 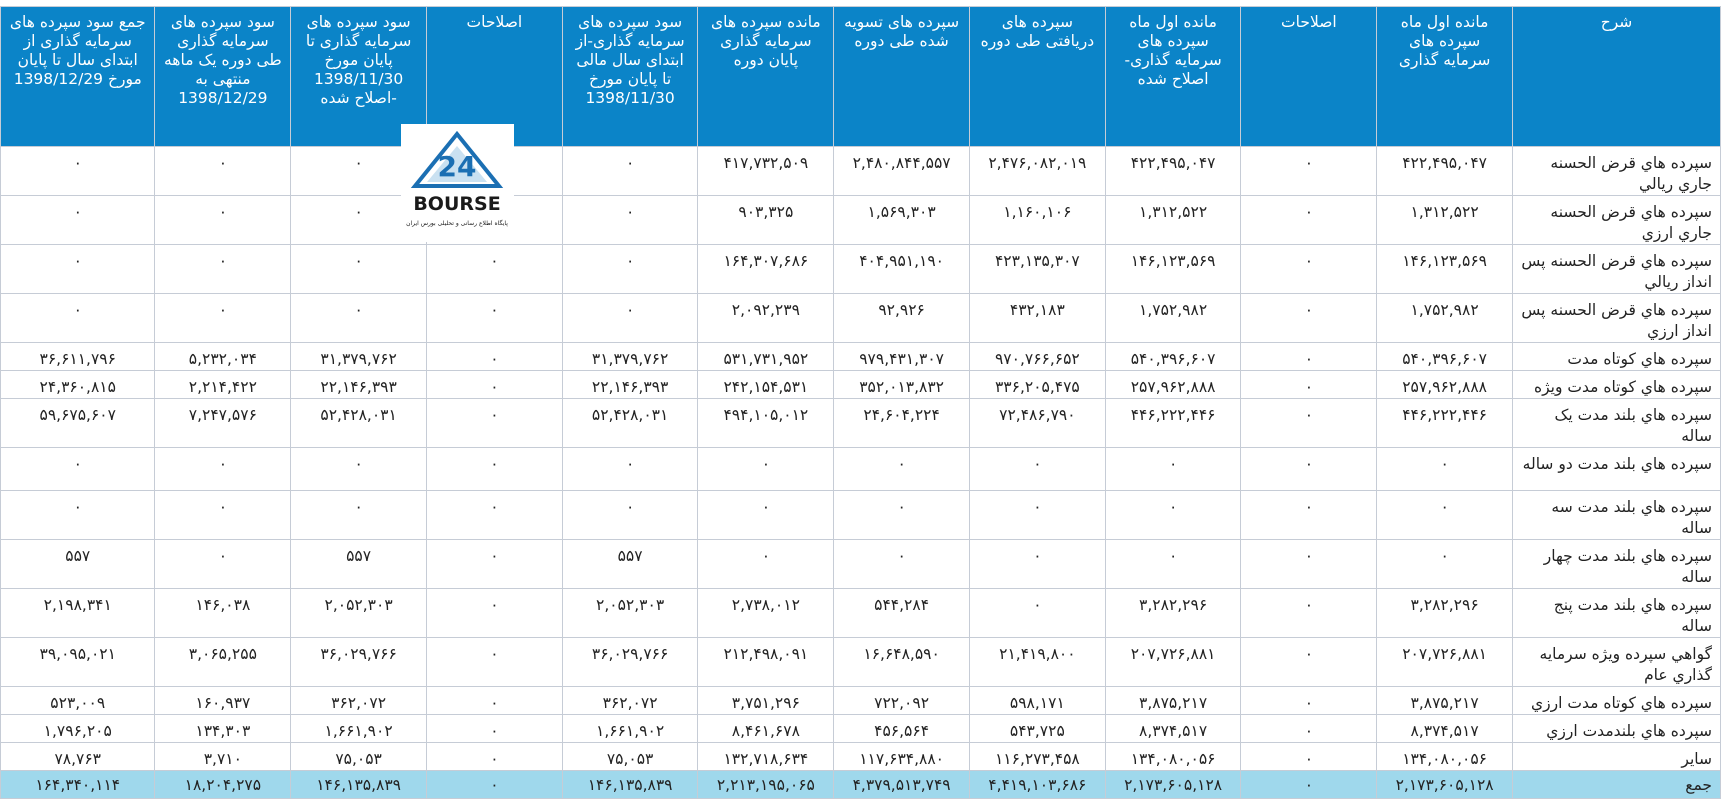 I want to click on table-cell: ۴۳۲,۱۸۳, so click(x=1037, y=318).